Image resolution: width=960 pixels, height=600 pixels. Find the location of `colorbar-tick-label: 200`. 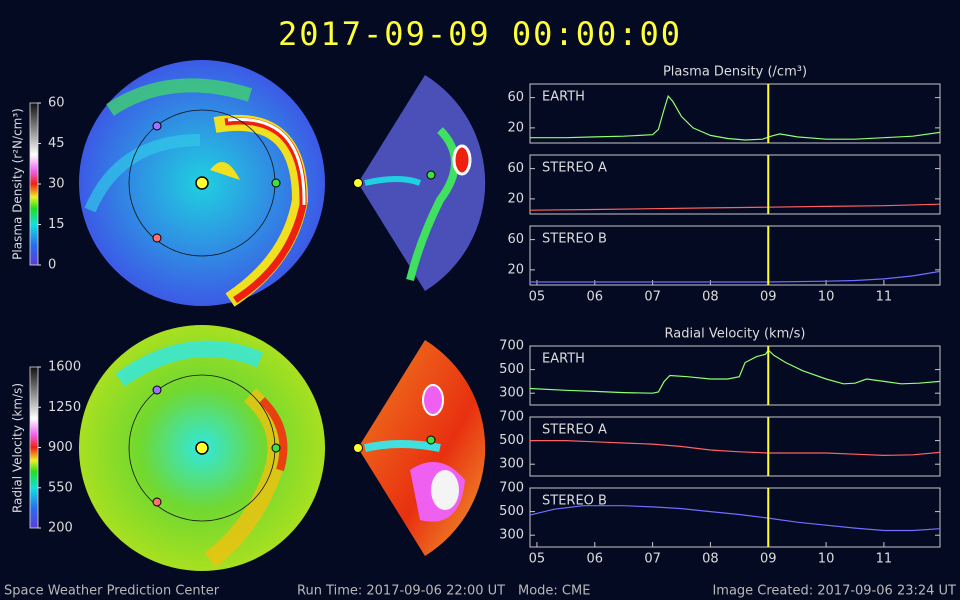

colorbar-tick-label: 200 is located at coordinates (60, 528).